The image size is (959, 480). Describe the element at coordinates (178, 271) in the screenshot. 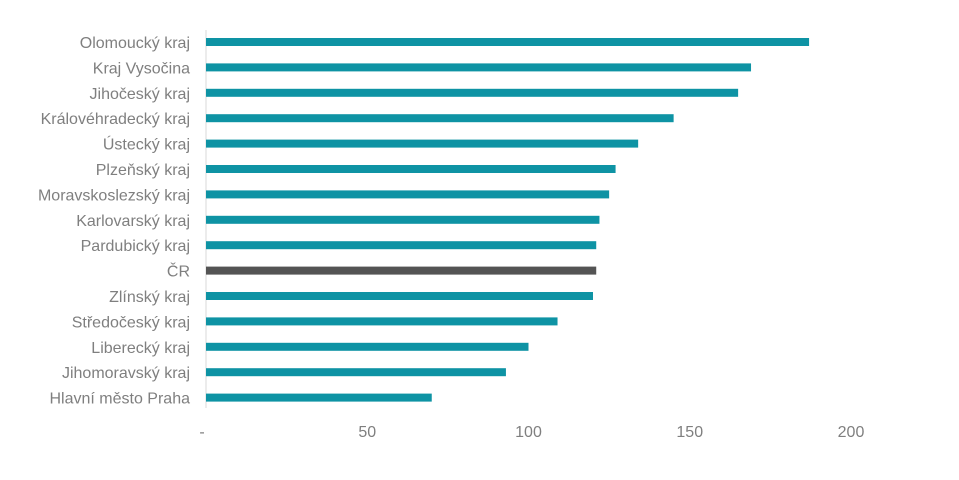

I see `category-label-9: ČR` at that location.